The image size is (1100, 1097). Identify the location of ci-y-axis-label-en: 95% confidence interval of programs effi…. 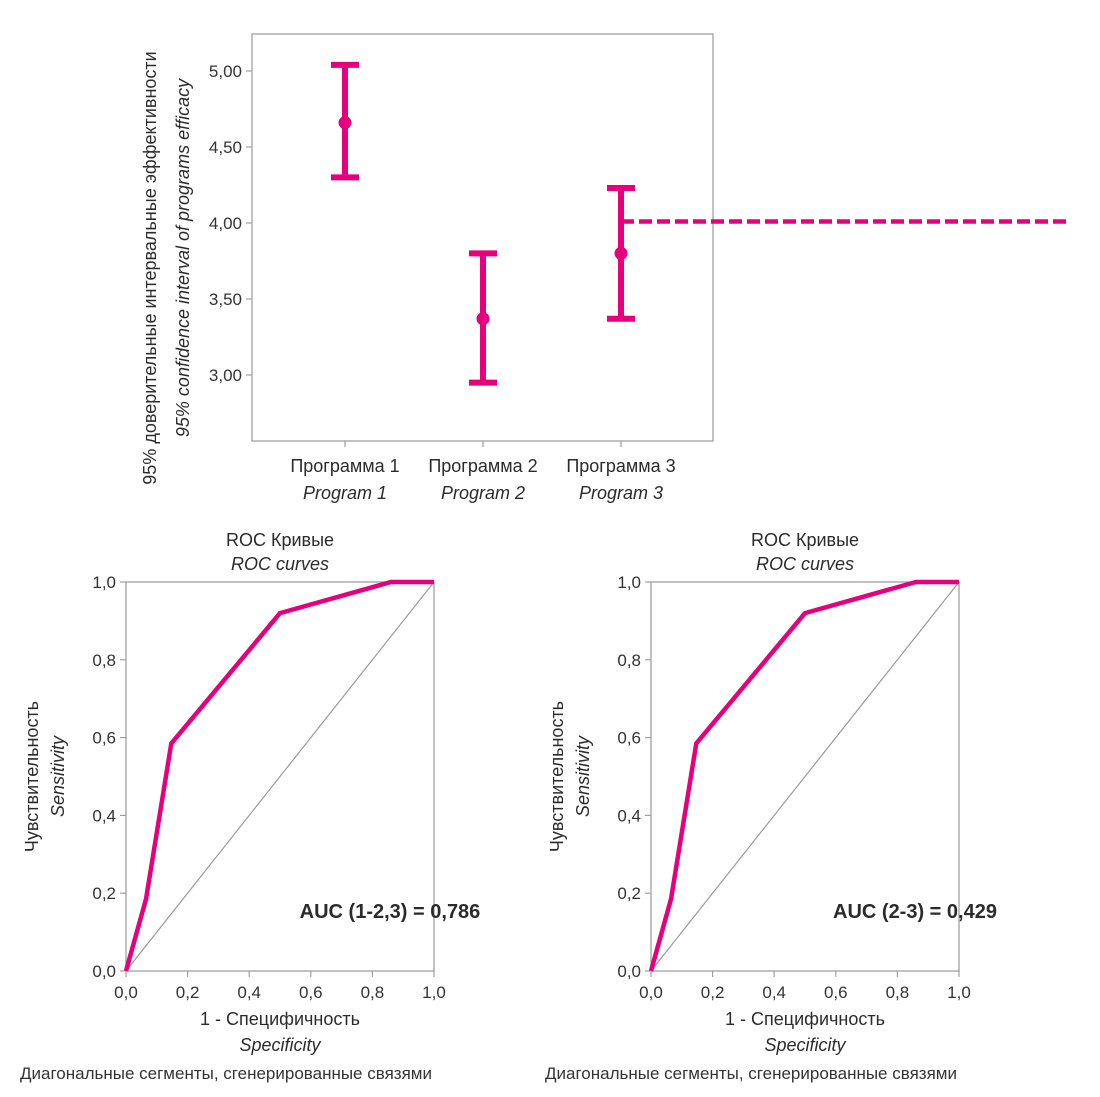
(183, 257).